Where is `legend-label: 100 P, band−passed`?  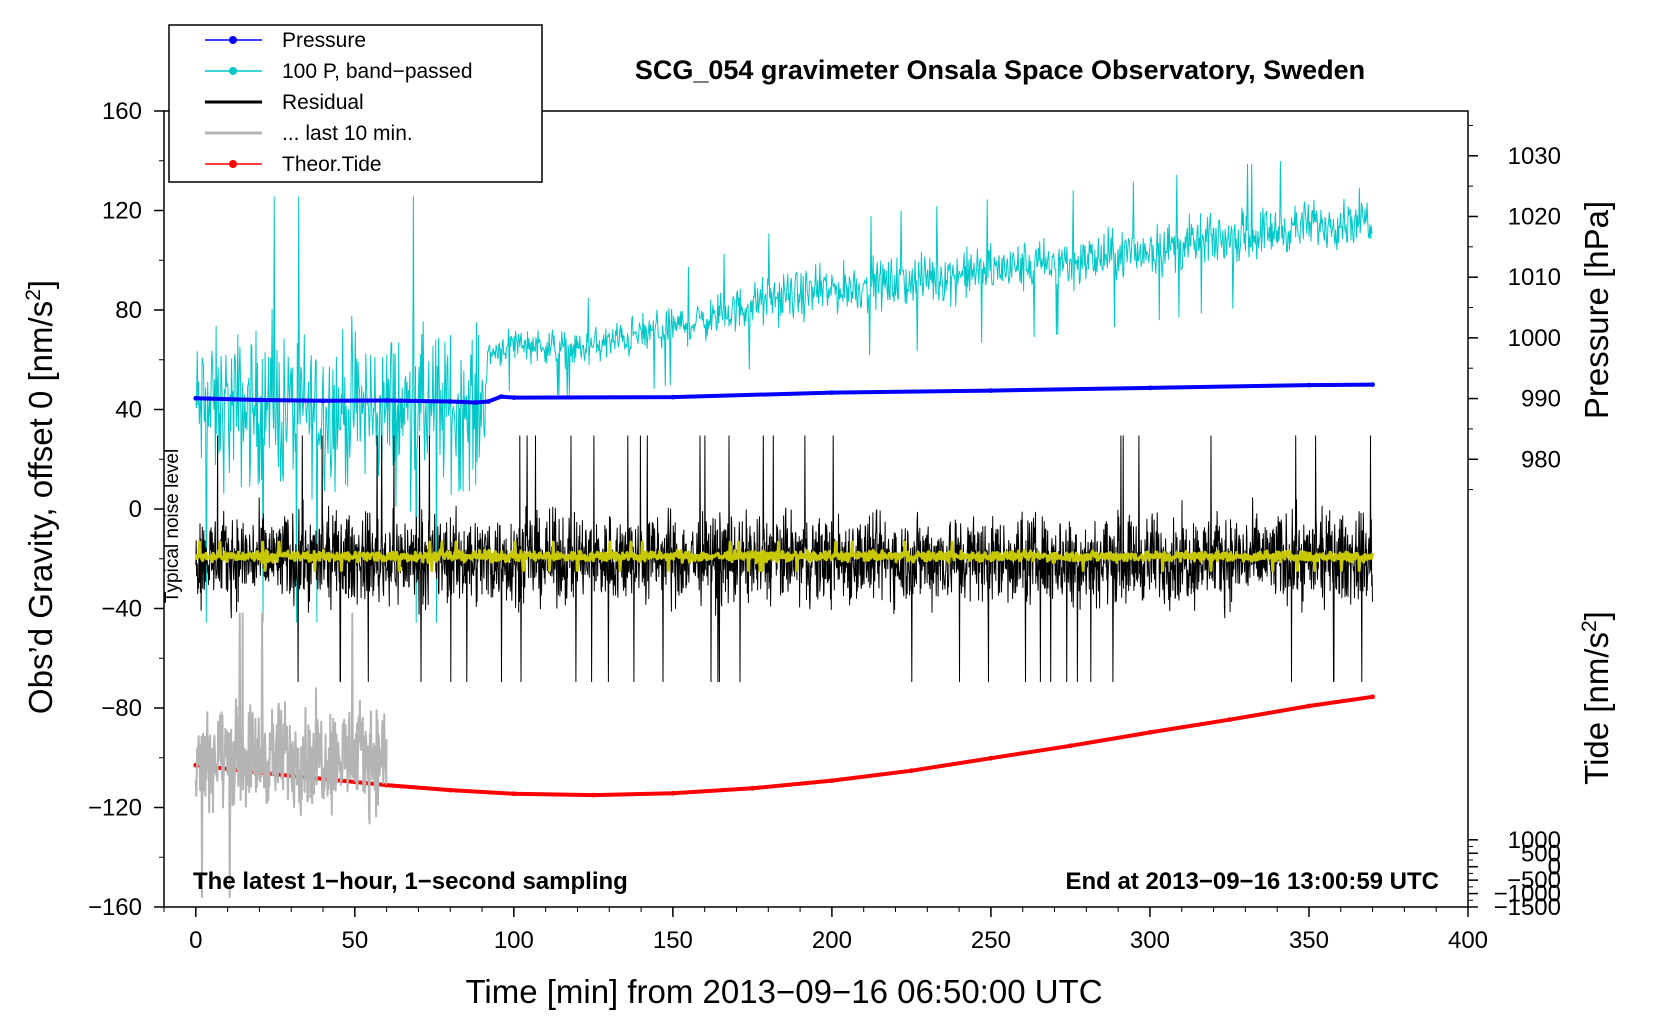
legend-label: 100 P, band−passed is located at coordinates (377, 71).